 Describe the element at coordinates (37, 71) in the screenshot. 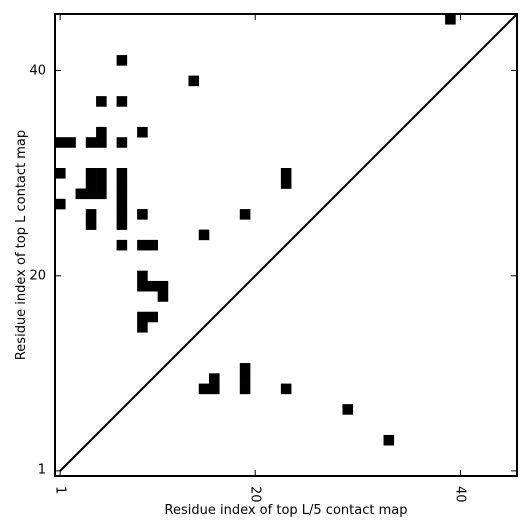

I see `ytick-label-40: 40` at that location.